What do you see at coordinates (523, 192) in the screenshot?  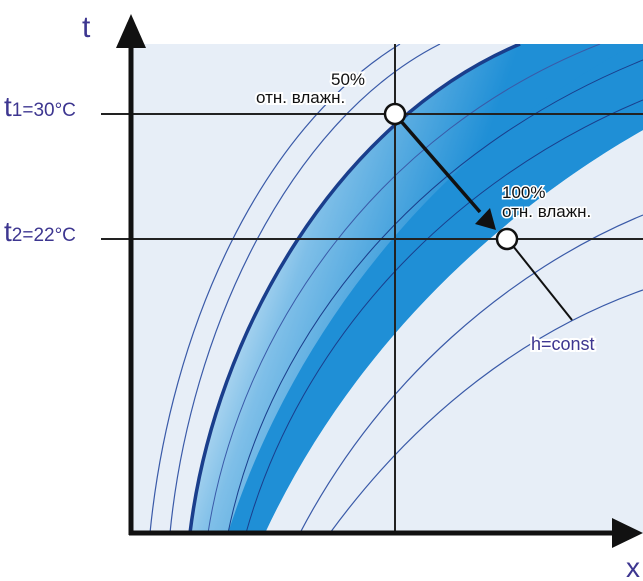 I see `point-2-percent: 100%` at bounding box center [523, 192].